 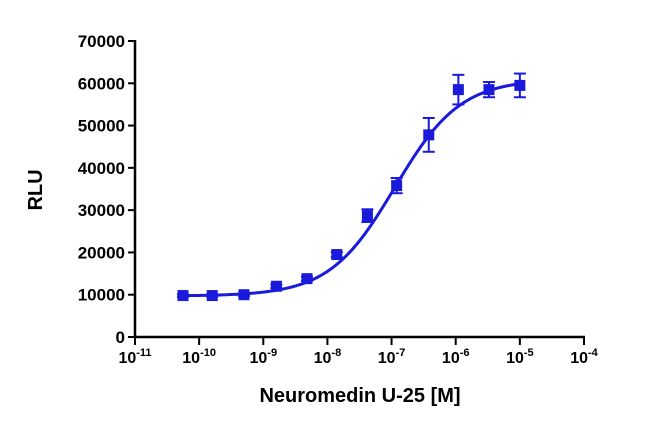 What do you see at coordinates (36, 189) in the screenshot?
I see `y-axis-title: RLU` at bounding box center [36, 189].